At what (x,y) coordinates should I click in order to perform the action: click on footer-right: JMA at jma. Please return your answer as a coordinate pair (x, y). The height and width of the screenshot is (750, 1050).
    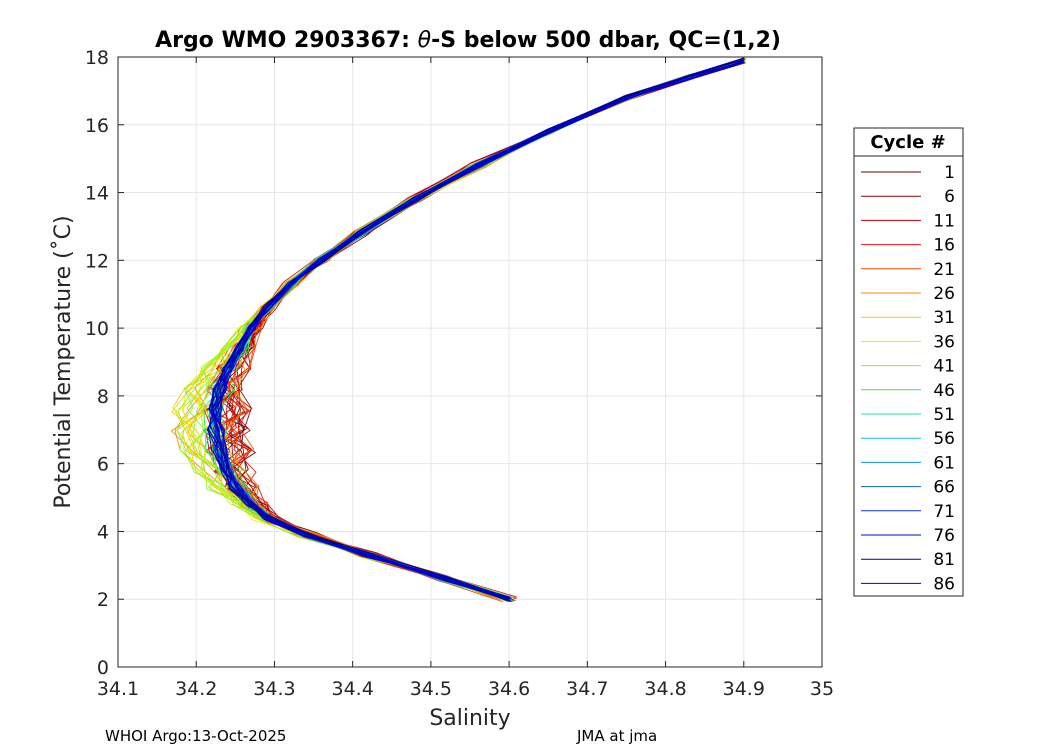
    Looking at the image, I should click on (616, 736).